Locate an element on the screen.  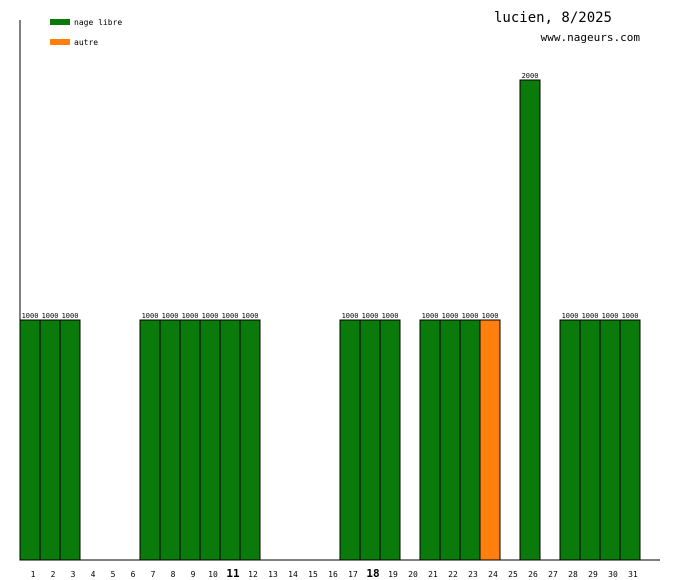
x-tick-label-27: 27 is located at coordinates (553, 574).